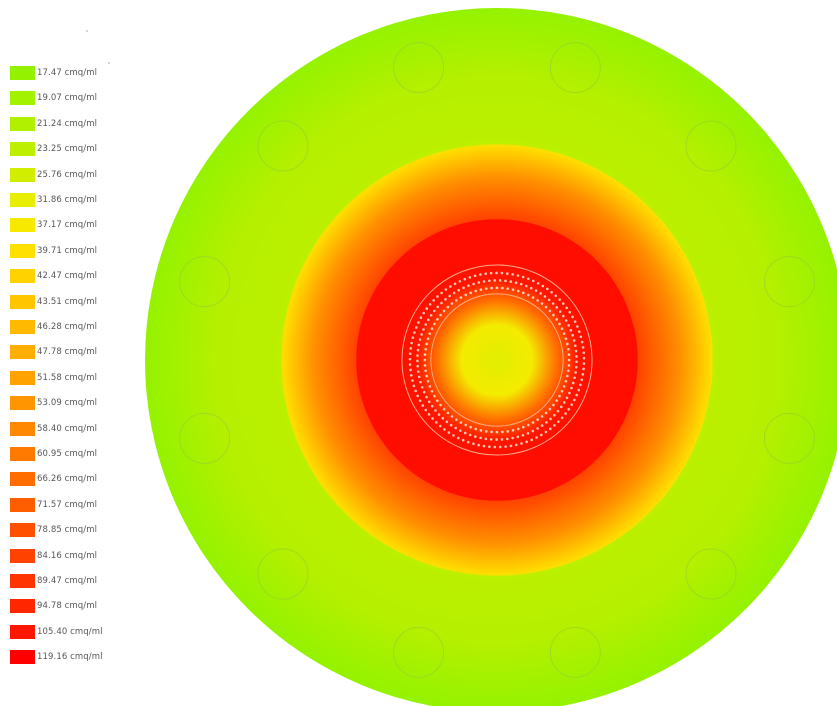 This screenshot has width=837, height=706. I want to click on legend-label: 47.78 cmq/ml, so click(67, 352).